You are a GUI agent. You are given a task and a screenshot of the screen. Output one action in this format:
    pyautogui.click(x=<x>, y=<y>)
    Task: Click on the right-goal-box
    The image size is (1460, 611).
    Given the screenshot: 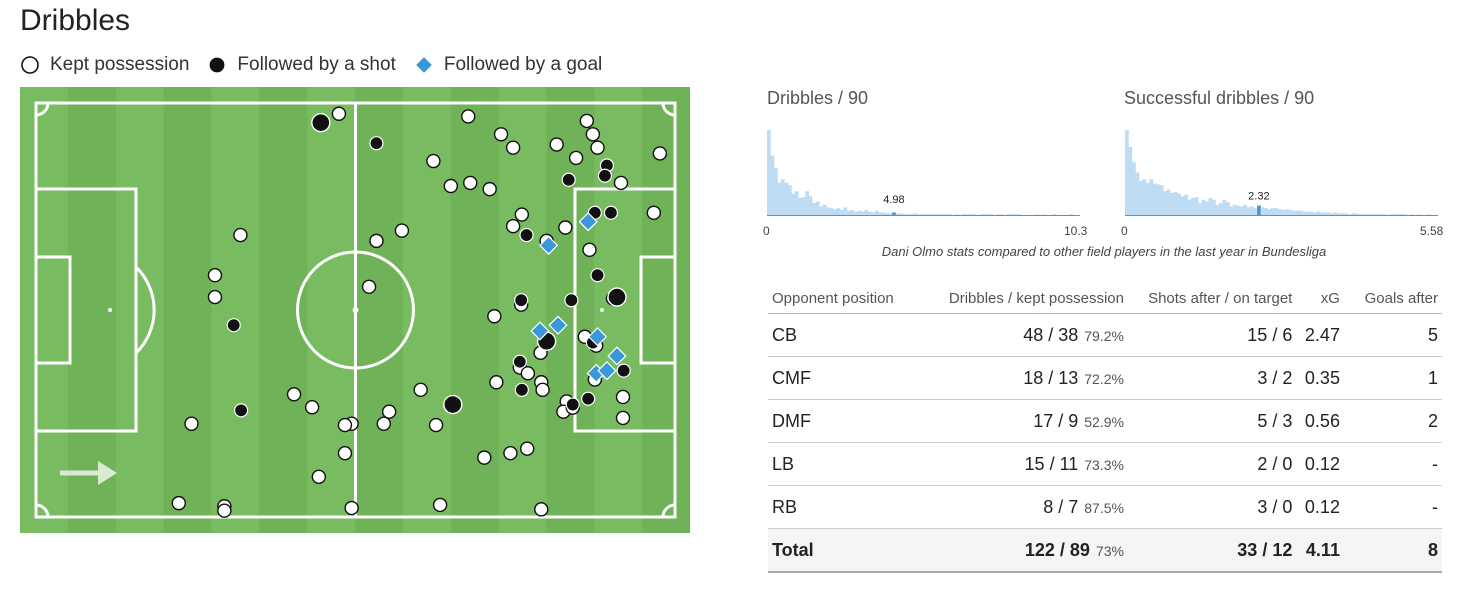 What is the action you would take?
    pyautogui.click(x=658, y=310)
    